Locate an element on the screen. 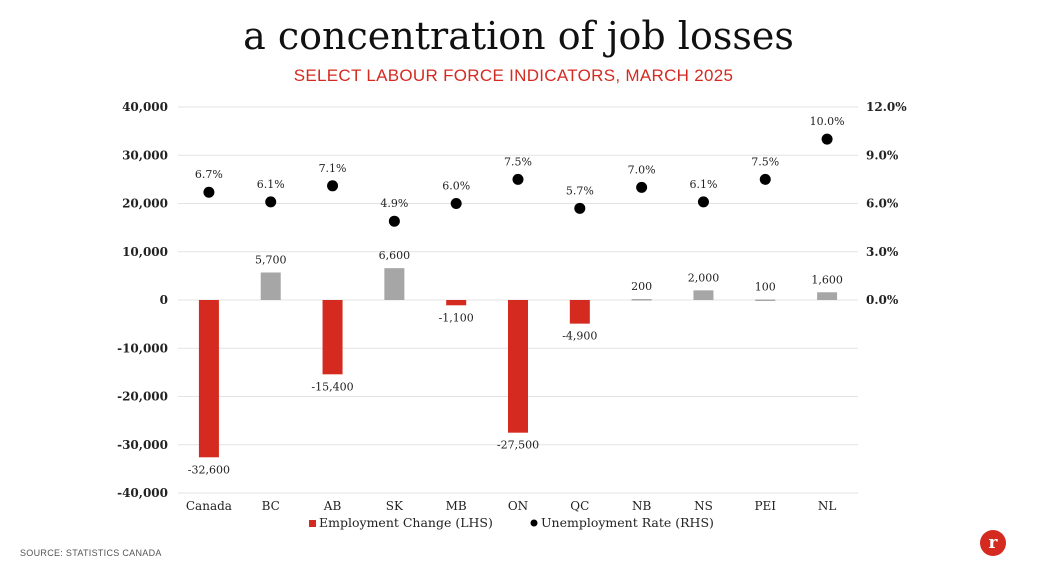 The image size is (1037, 568). x-tick-label: NS is located at coordinates (703, 506).